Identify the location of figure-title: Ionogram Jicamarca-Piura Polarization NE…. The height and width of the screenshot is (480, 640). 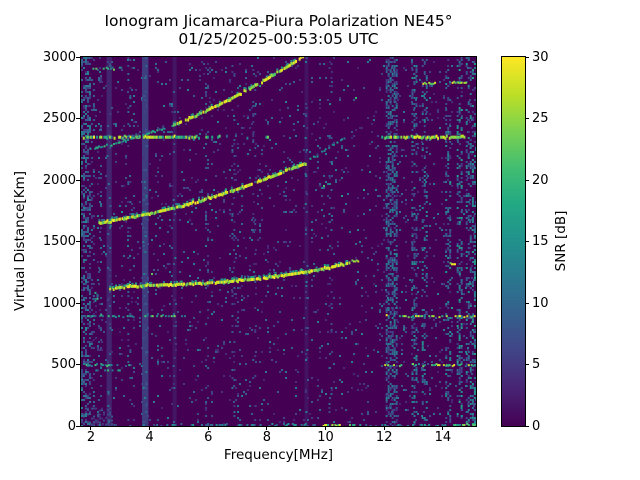
(278, 21).